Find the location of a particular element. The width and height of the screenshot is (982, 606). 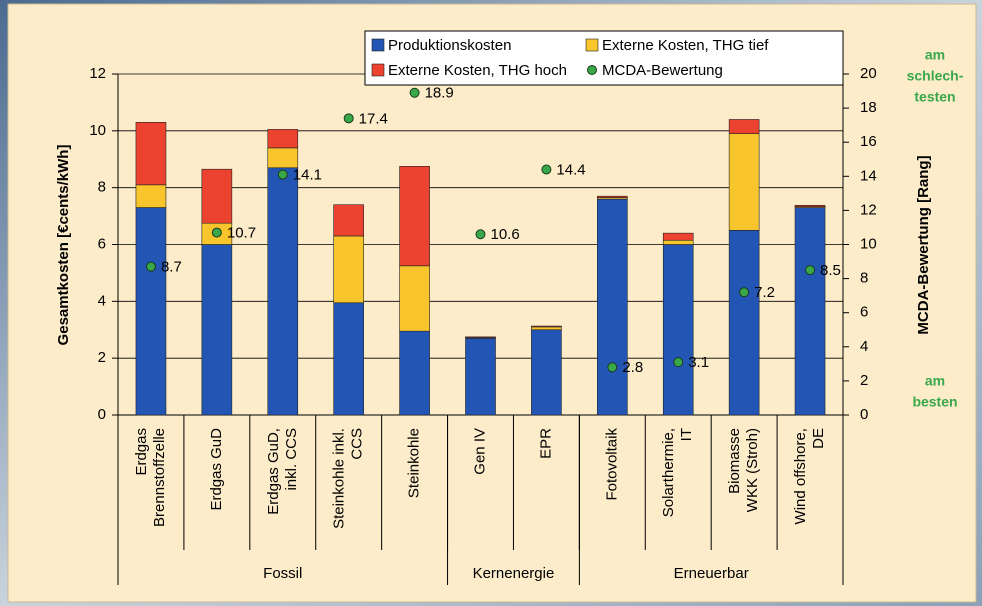

annotation: schlech- is located at coordinates (935, 76).